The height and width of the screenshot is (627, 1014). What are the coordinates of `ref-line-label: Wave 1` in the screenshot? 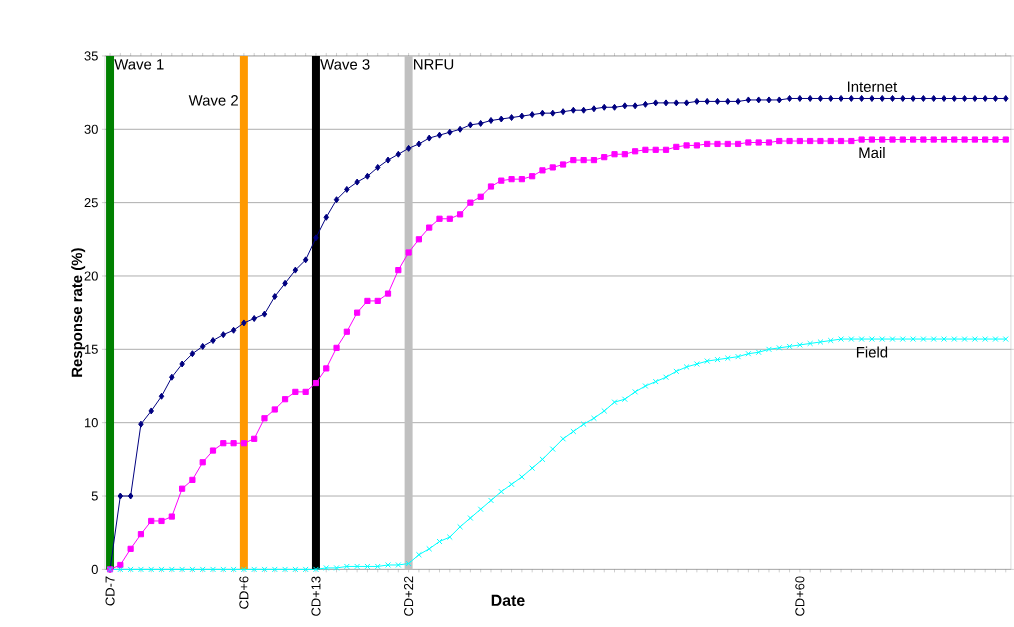 It's located at (139, 64).